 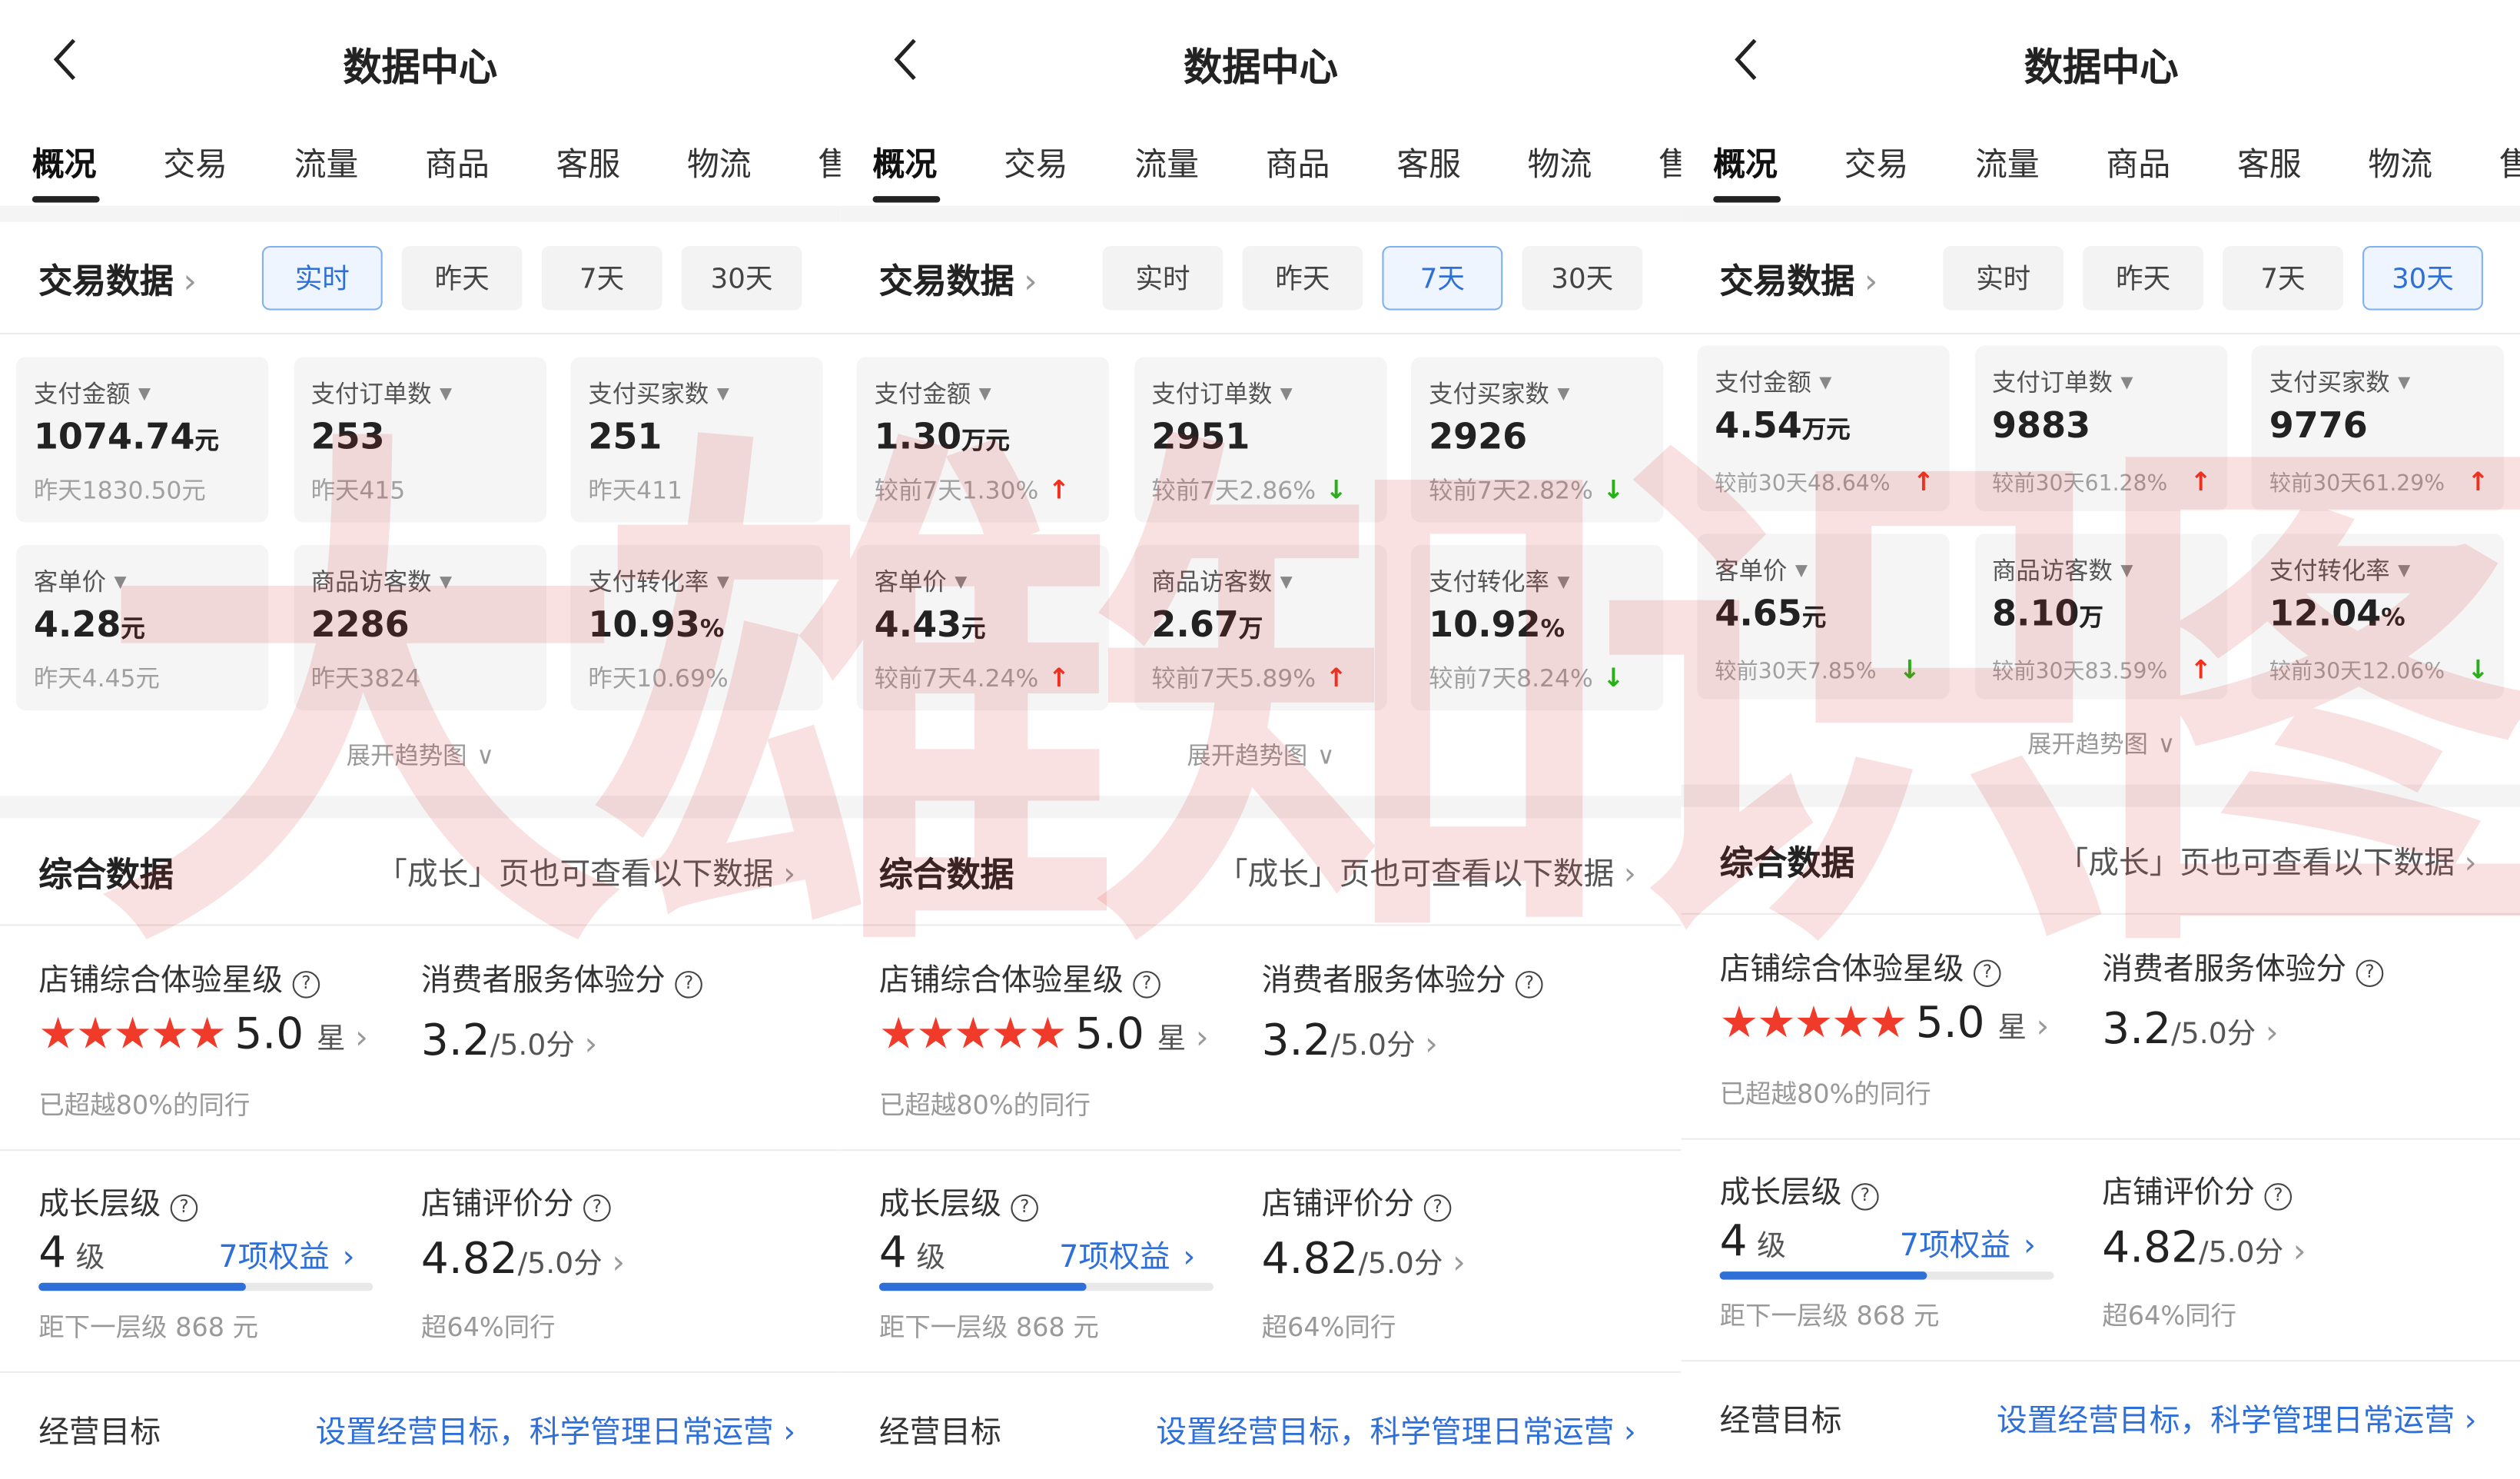 I want to click on metric-card: 支付转化率 ▼ 10.92% 较前7天8.24% ↓, so click(x=1537, y=627).